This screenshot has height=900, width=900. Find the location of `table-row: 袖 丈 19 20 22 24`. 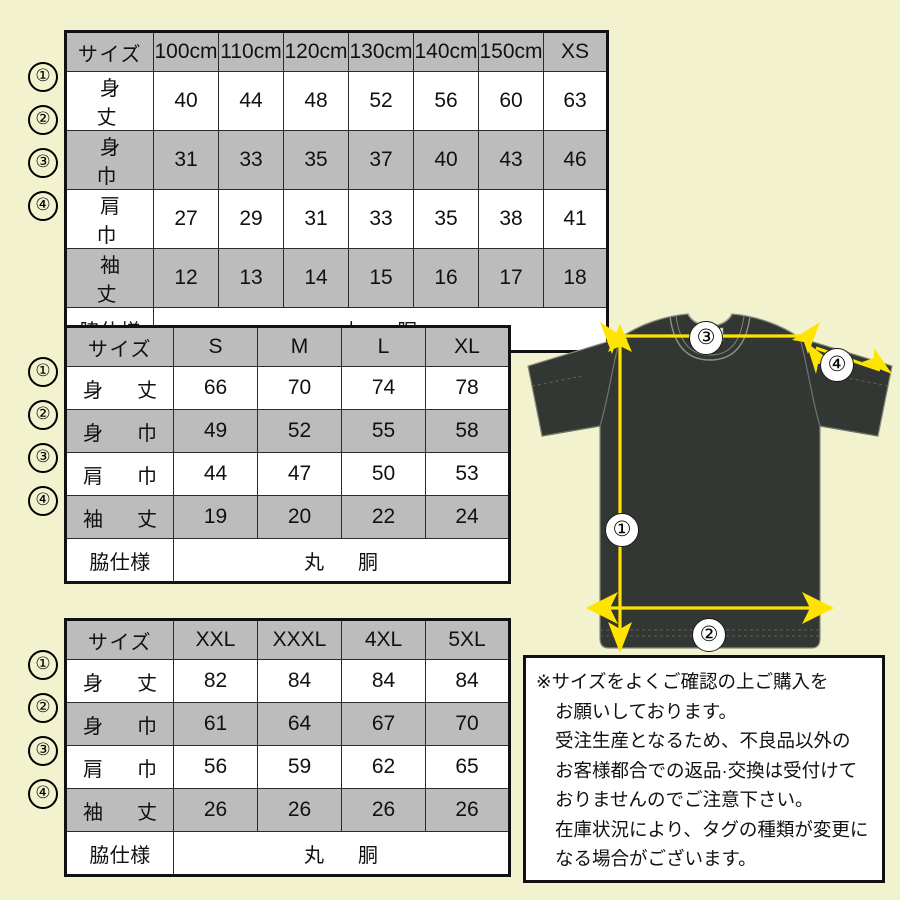

table-row: 袖 丈 19 20 22 24 is located at coordinates (287, 517).